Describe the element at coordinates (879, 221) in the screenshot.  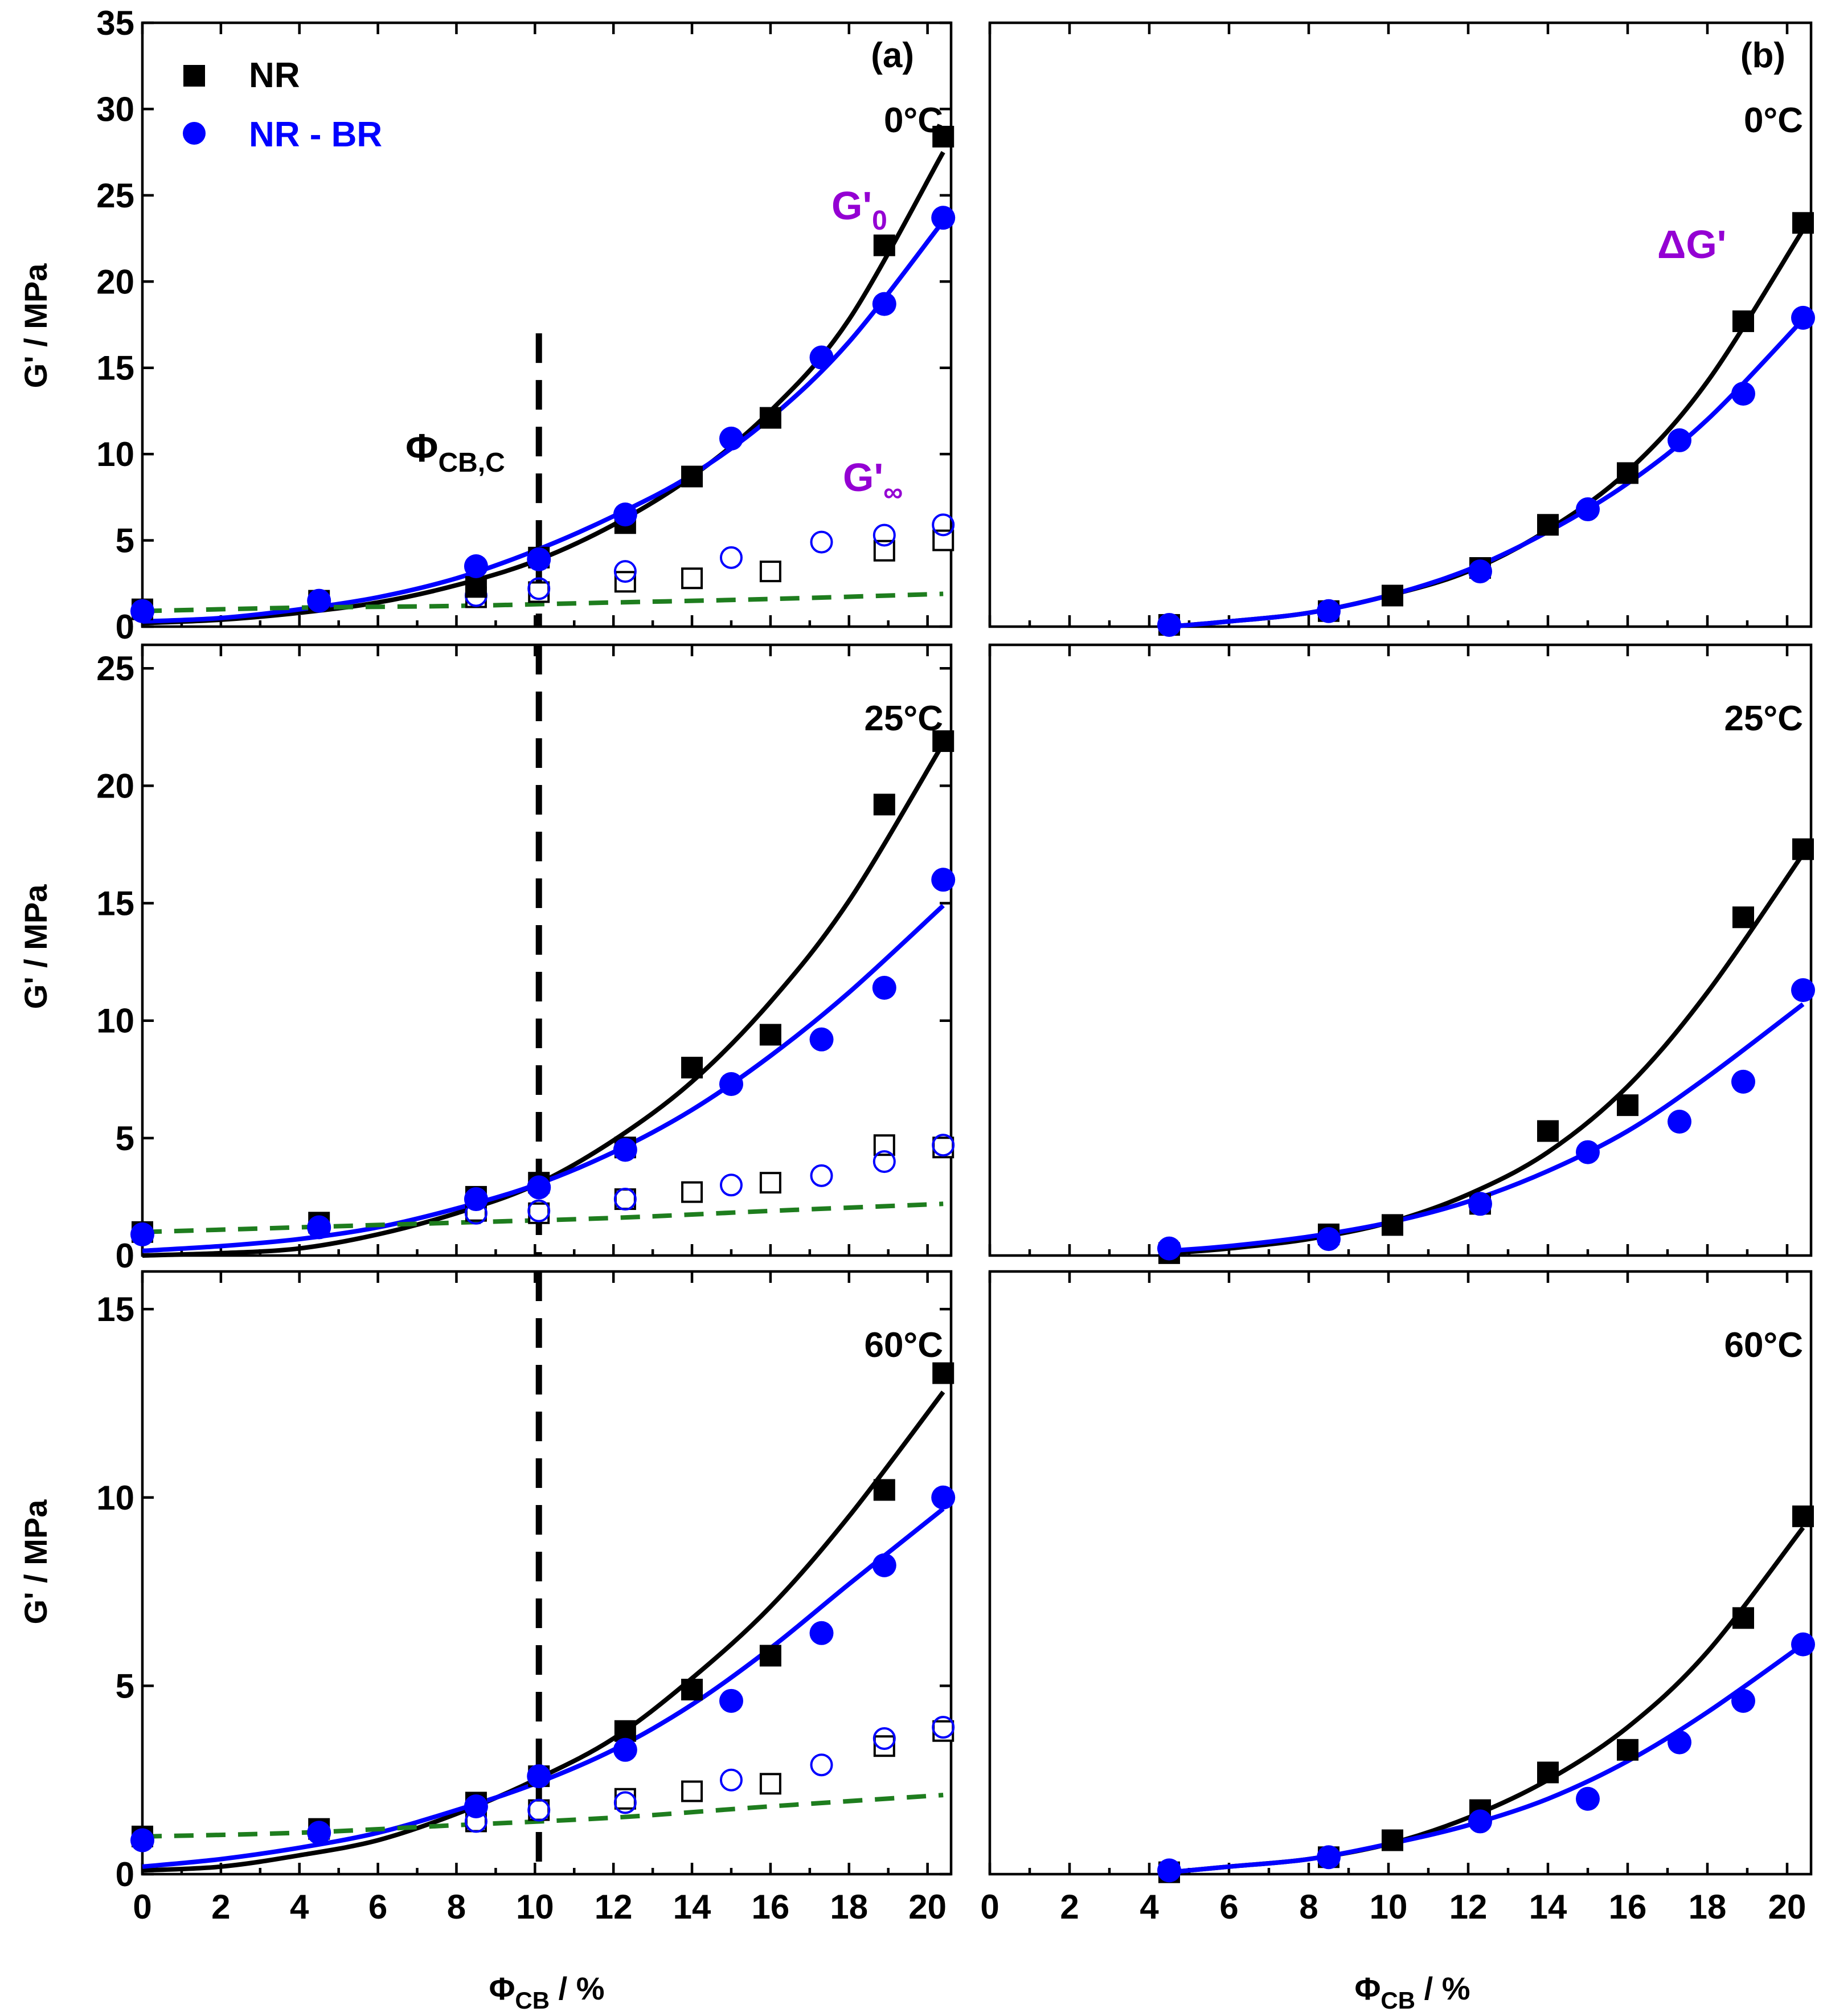
I see `g0-annotation-sub: 0` at that location.